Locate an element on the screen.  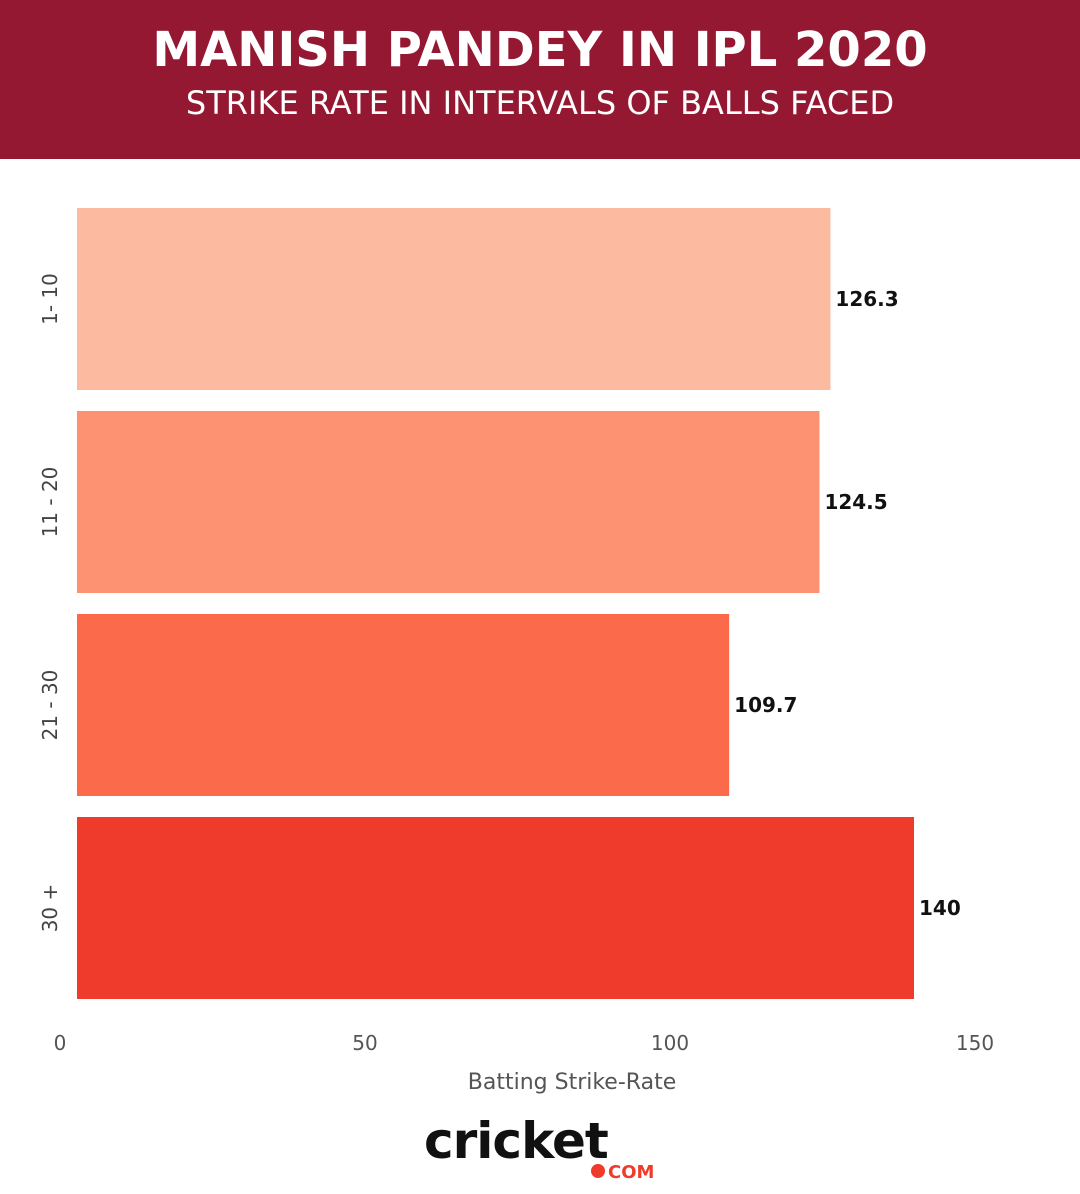
data-label-2: 109.7 is located at coordinates (765, 705).